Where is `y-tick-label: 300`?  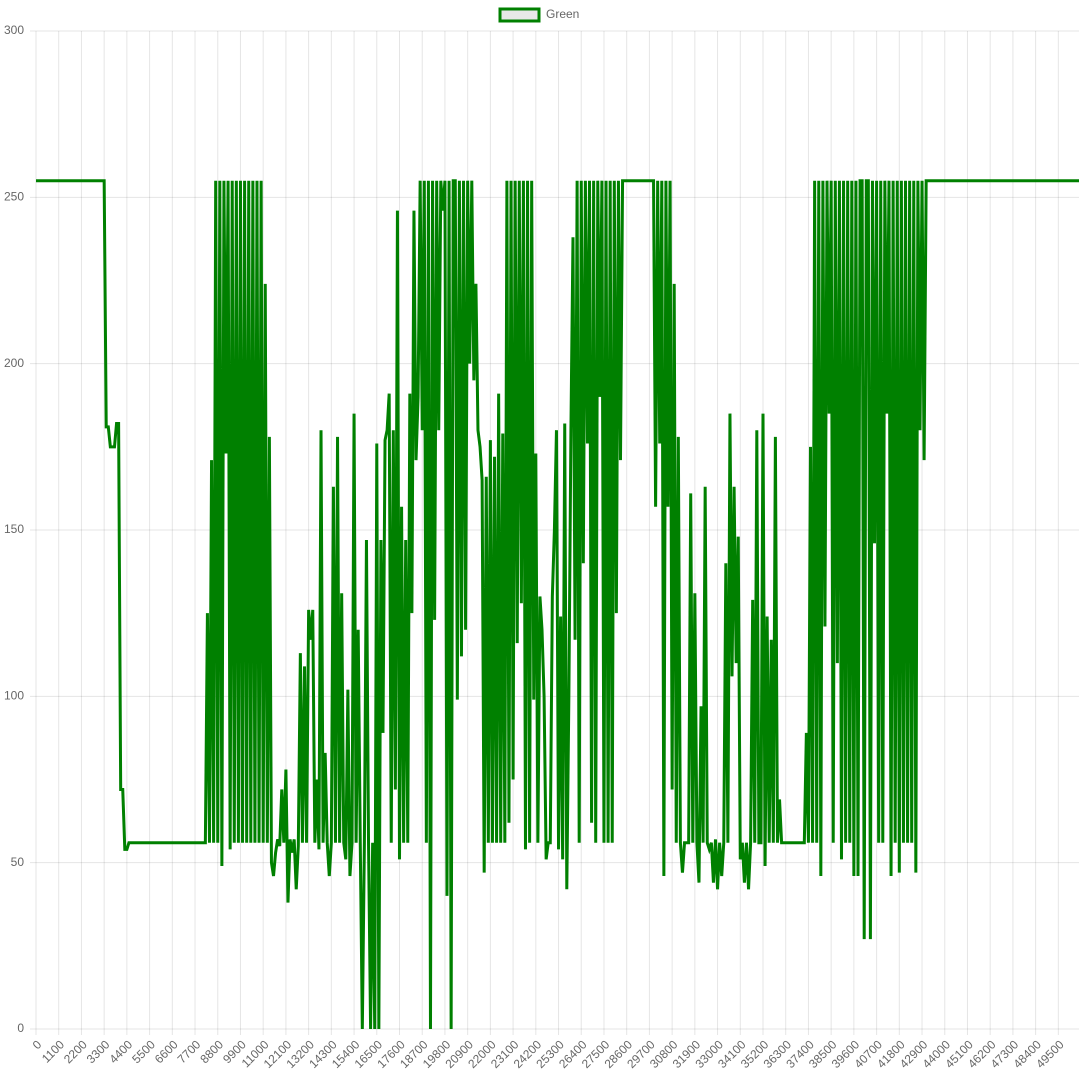
y-tick-label: 300 is located at coordinates (14, 30).